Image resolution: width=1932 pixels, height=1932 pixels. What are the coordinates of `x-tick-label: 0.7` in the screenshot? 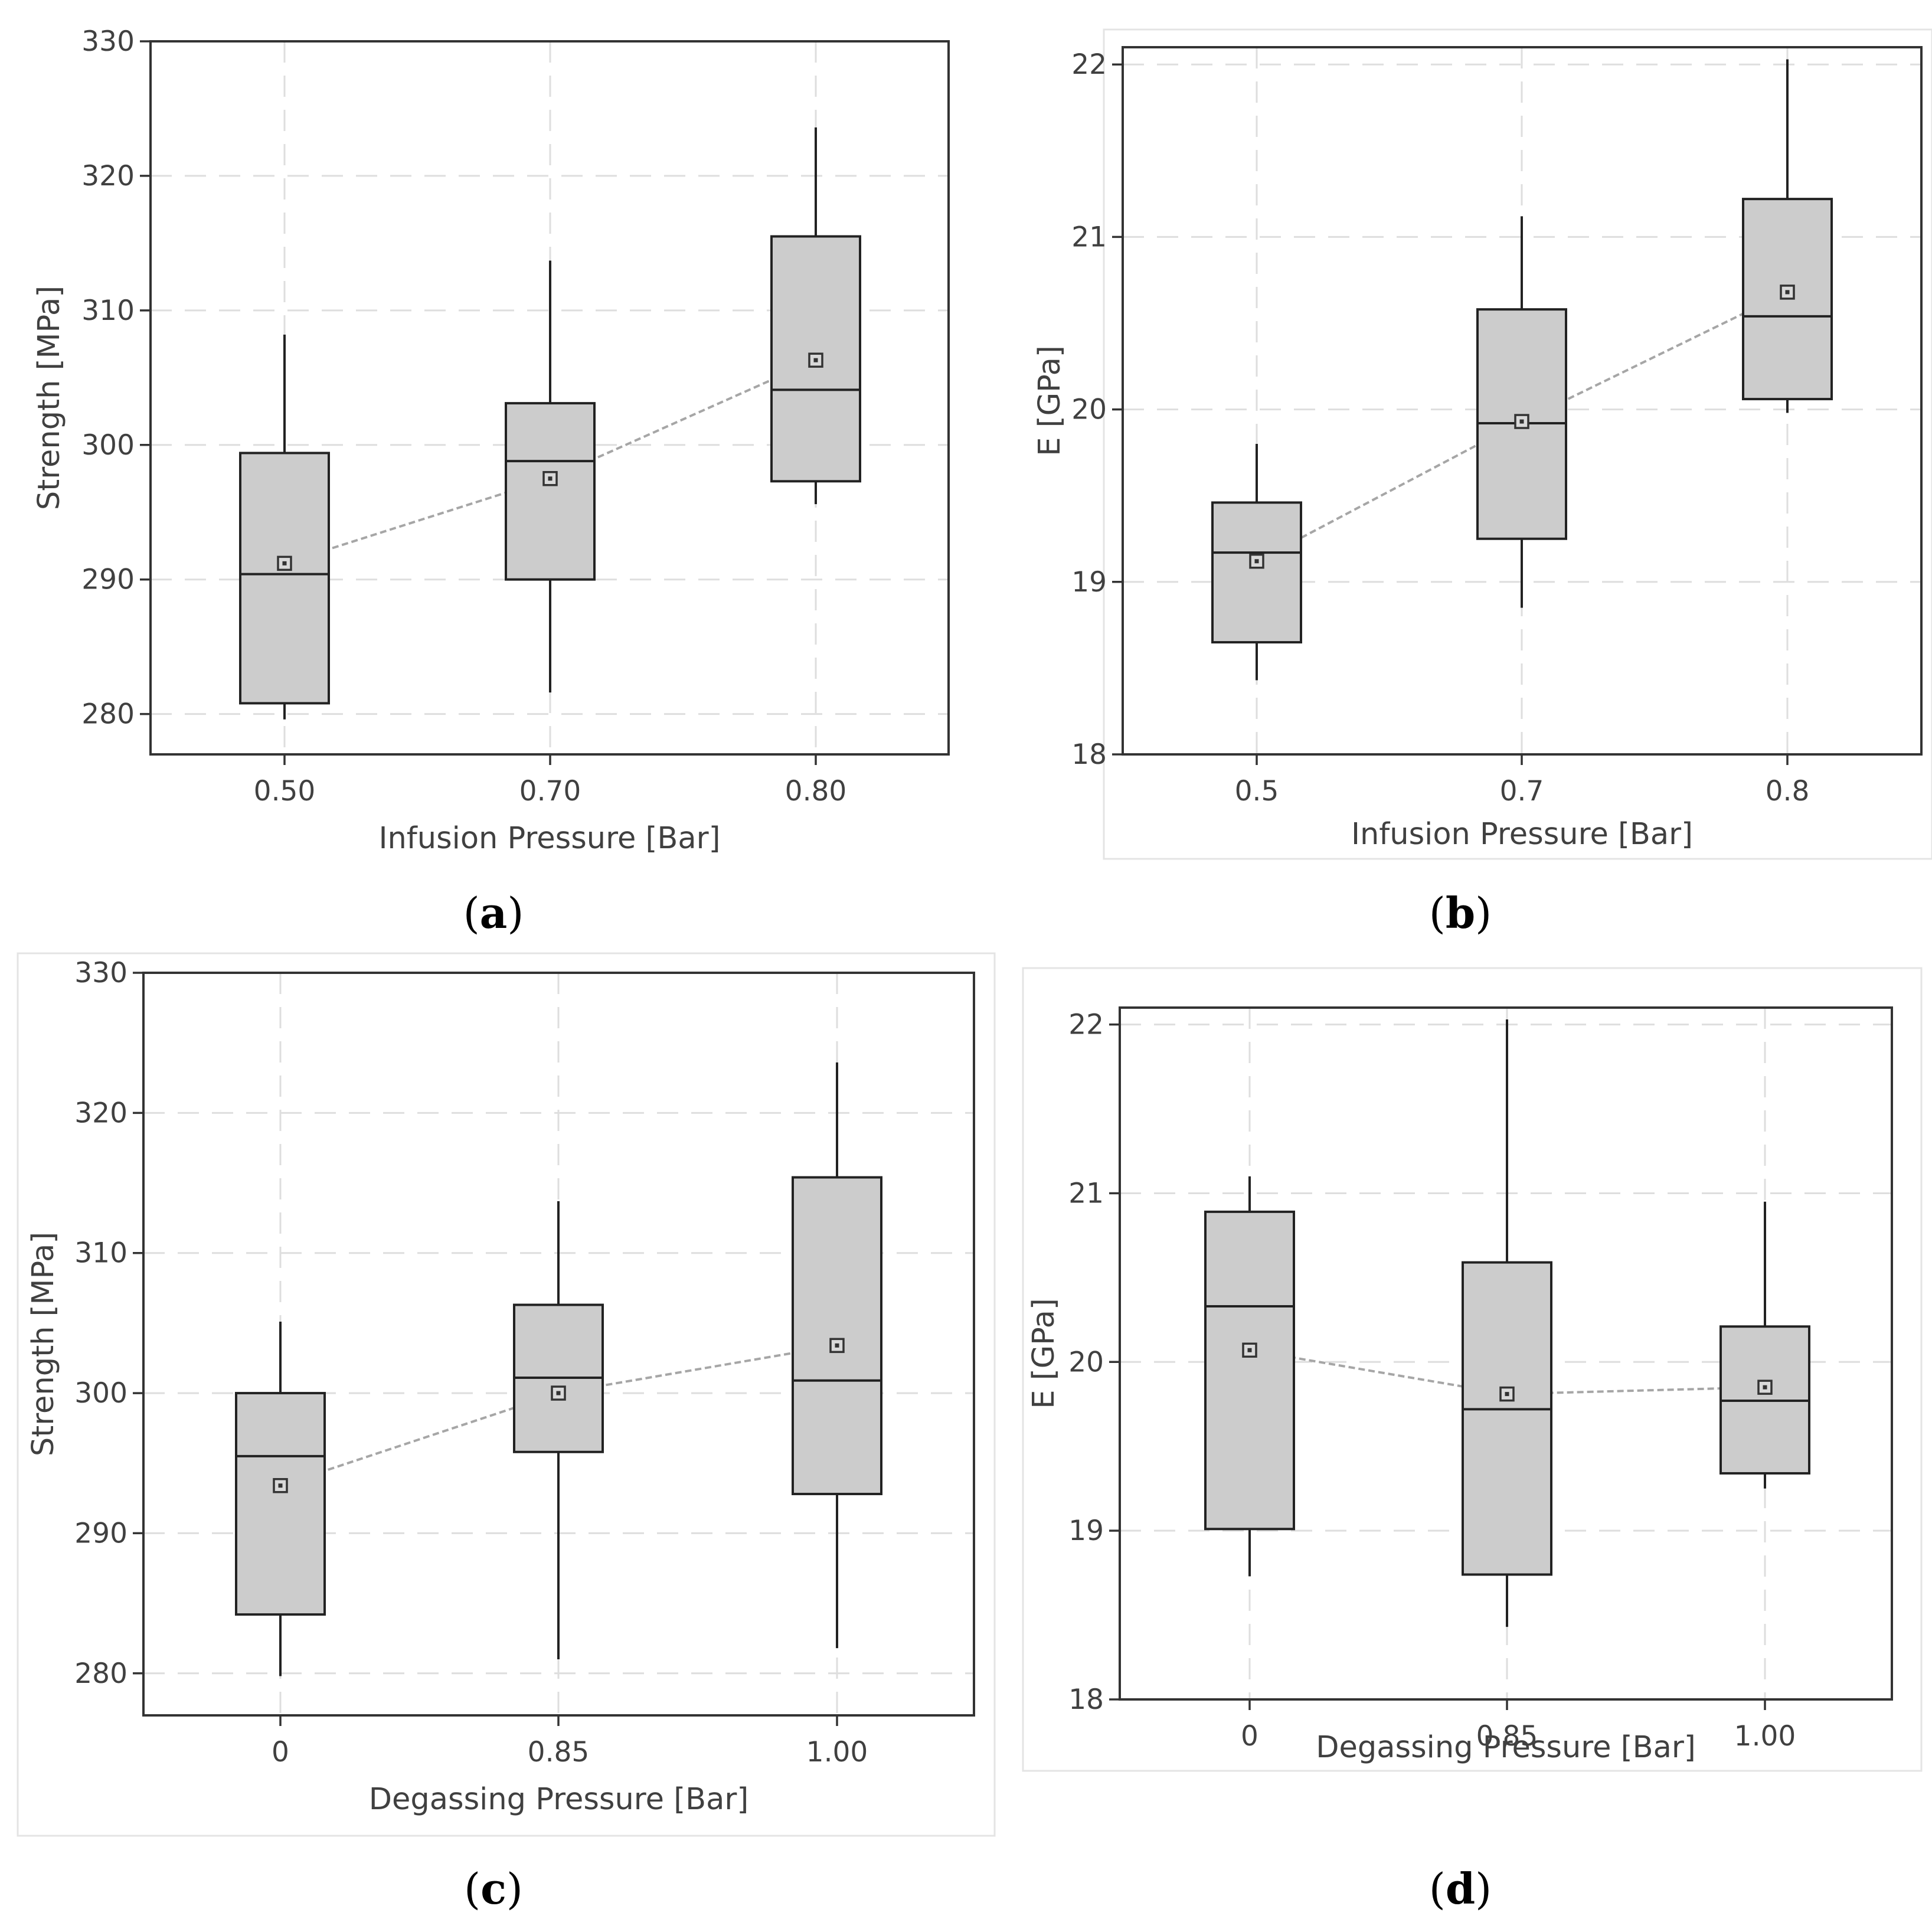 It's located at (1522, 791).